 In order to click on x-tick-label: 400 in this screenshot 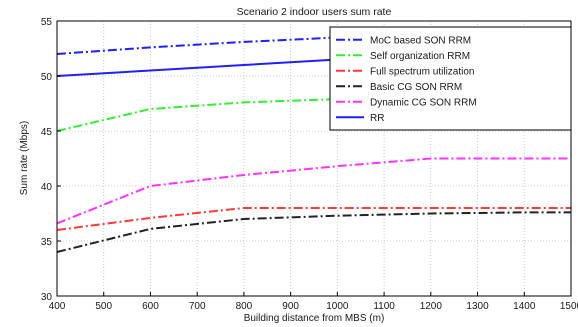, I will do `click(57, 306)`.